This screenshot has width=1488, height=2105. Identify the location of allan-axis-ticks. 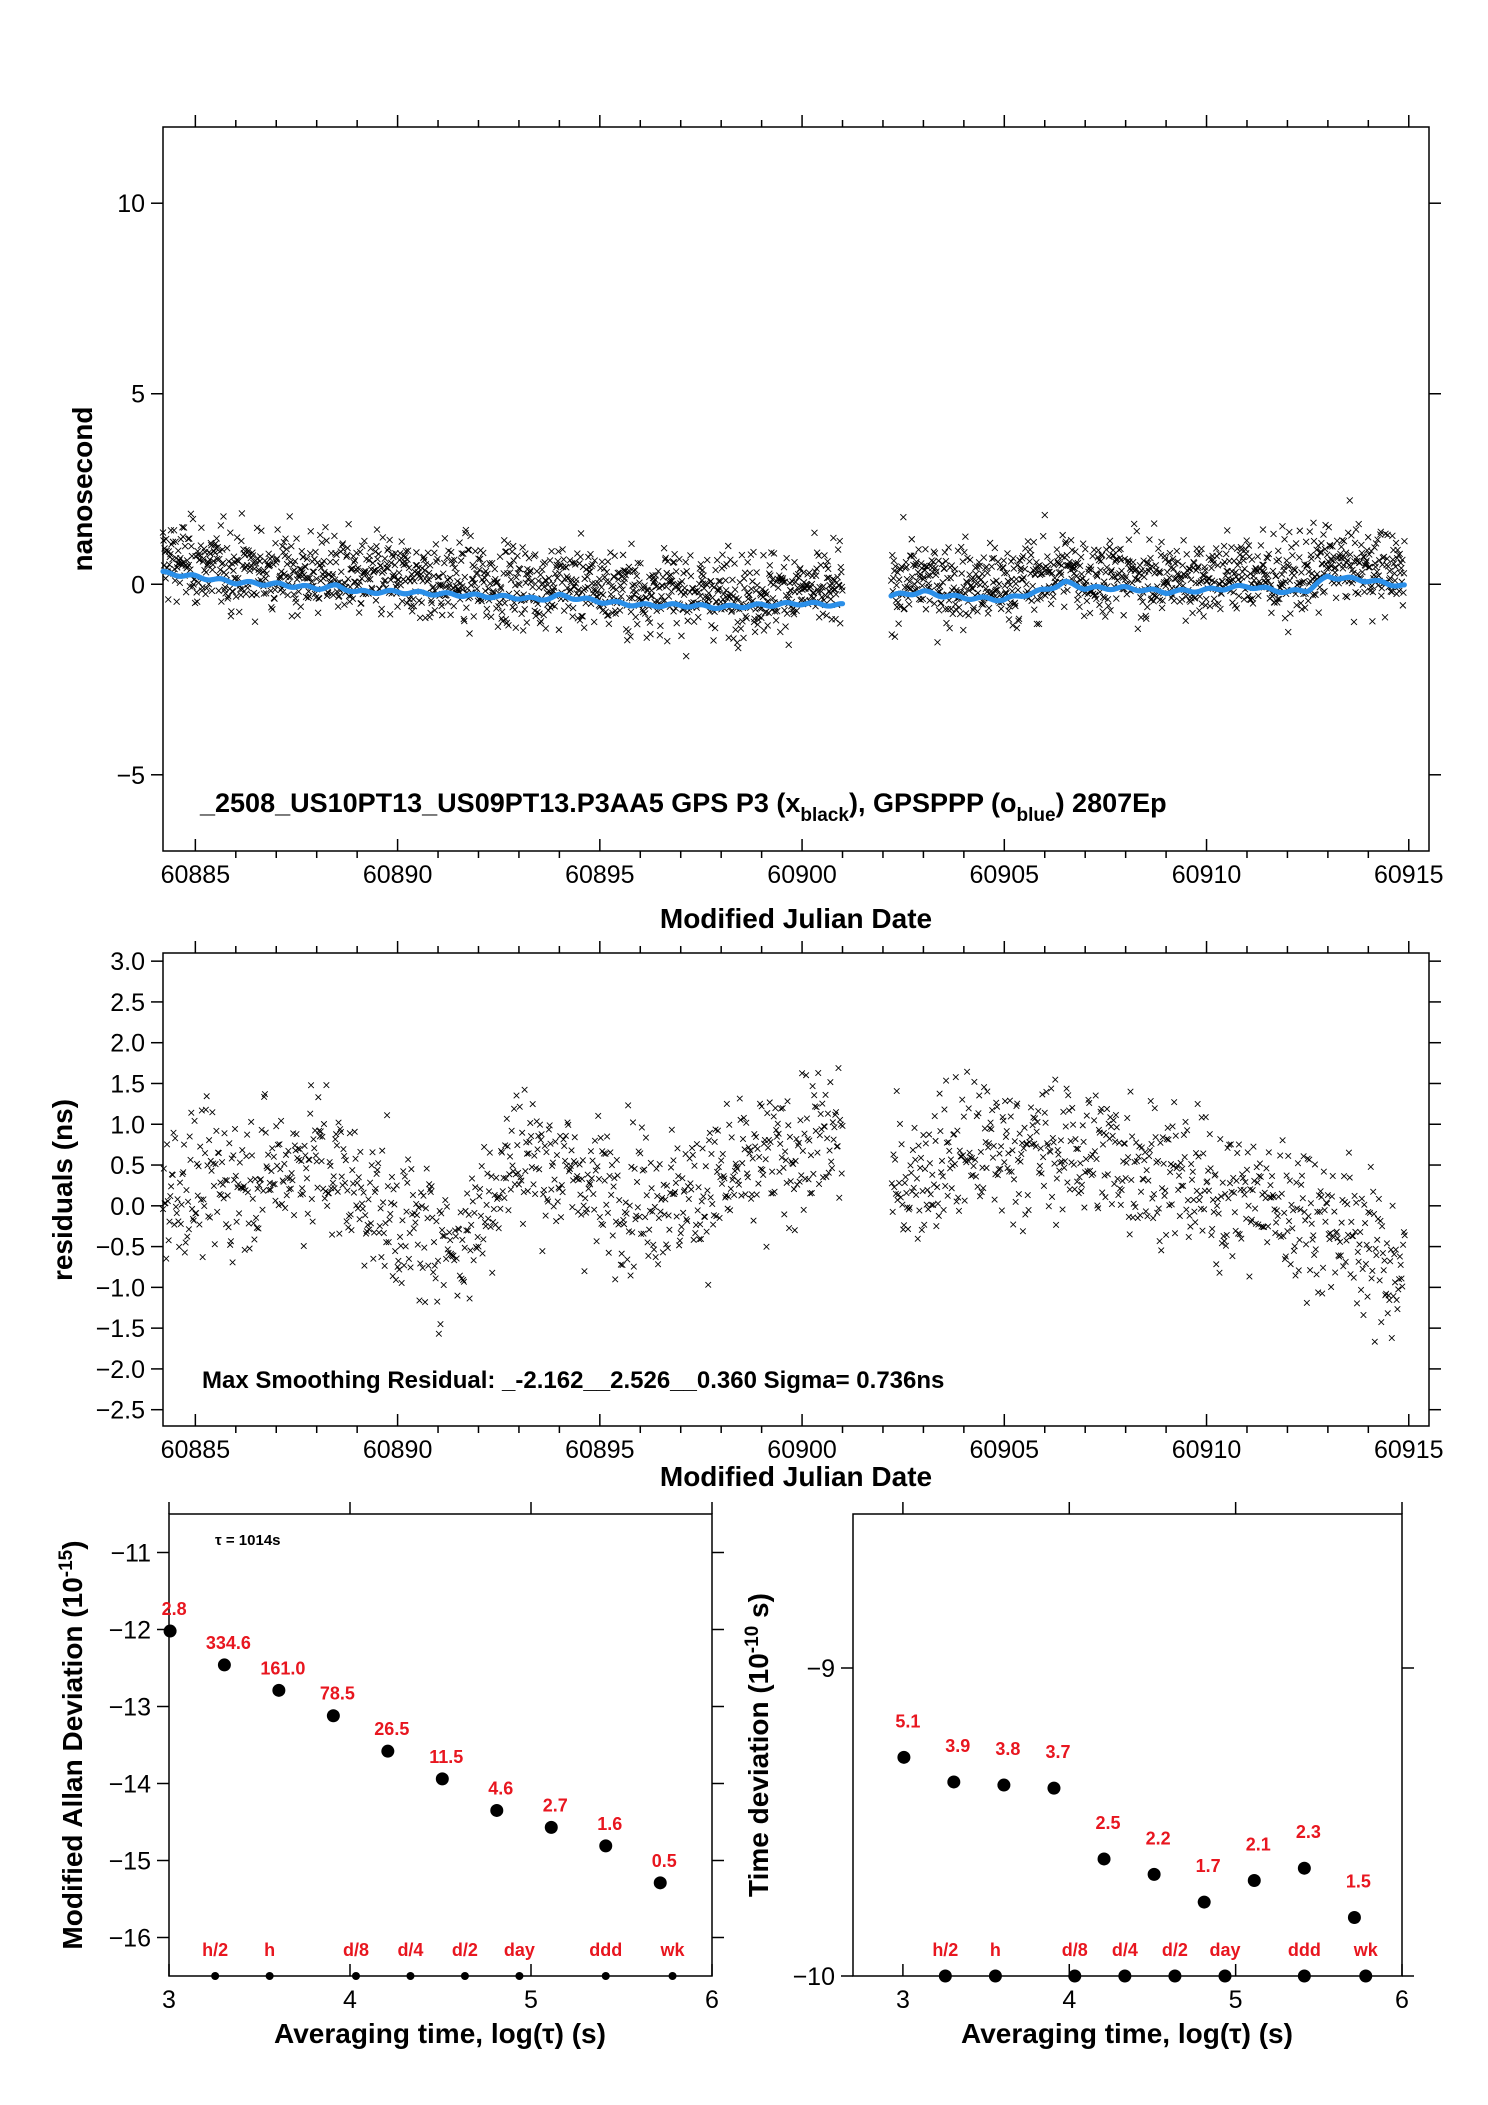
(440, 1739).